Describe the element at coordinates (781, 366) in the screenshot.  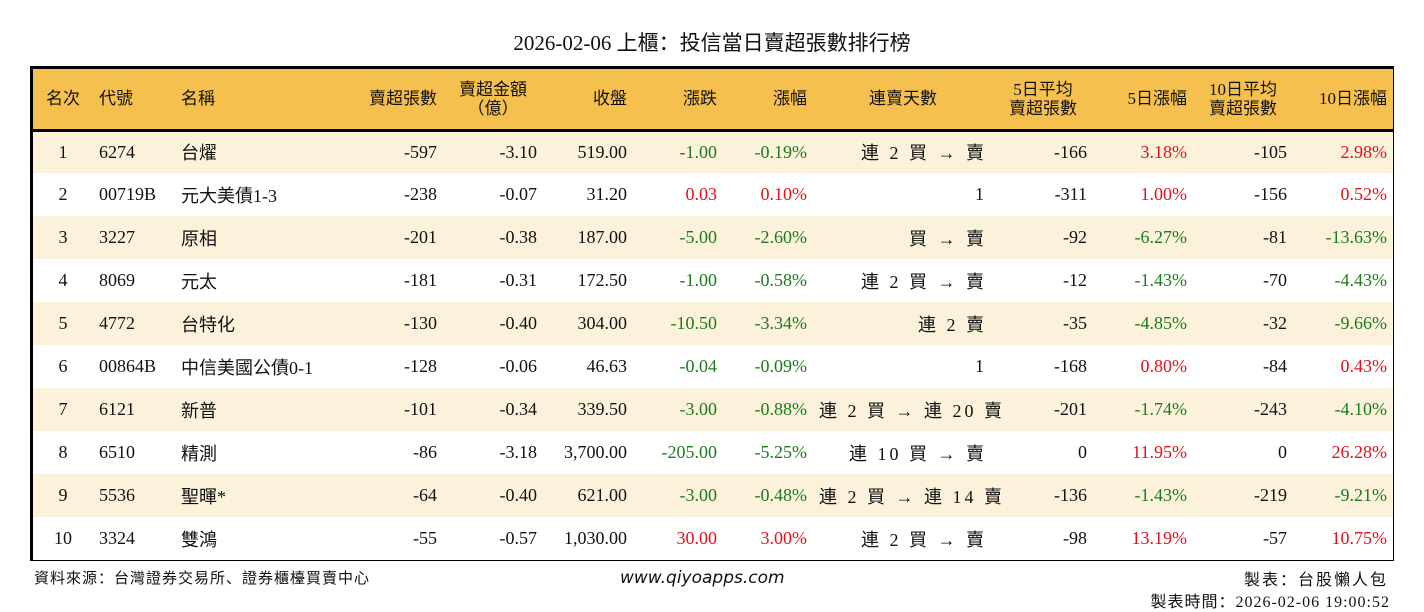
I see `cell-change-pct: -0.09%` at that location.